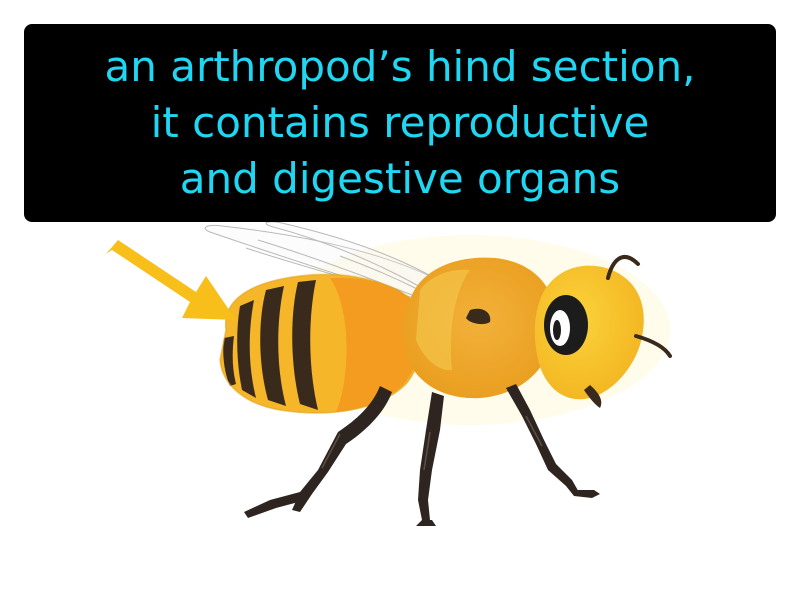  I want to click on definition-line-3: and digestive organs, so click(400, 178).